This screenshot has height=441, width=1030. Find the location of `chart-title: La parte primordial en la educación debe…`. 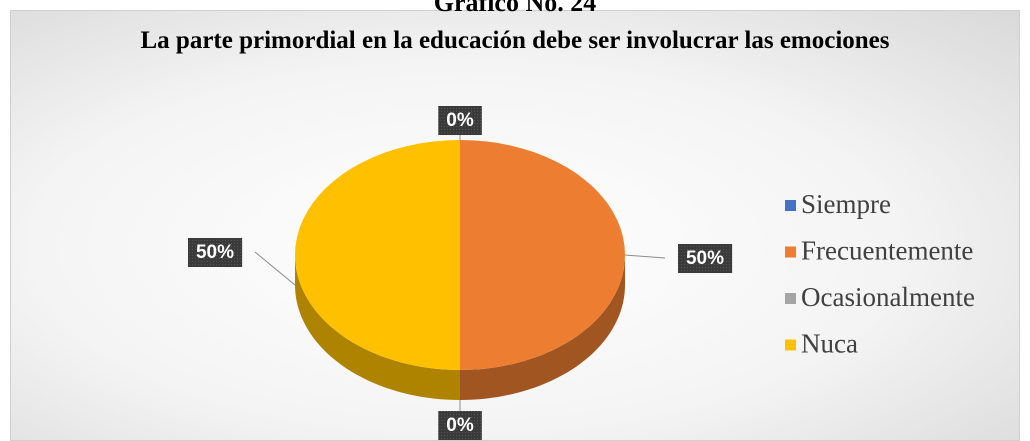

chart-title: La parte primordial en la educación debe… is located at coordinates (515, 40).